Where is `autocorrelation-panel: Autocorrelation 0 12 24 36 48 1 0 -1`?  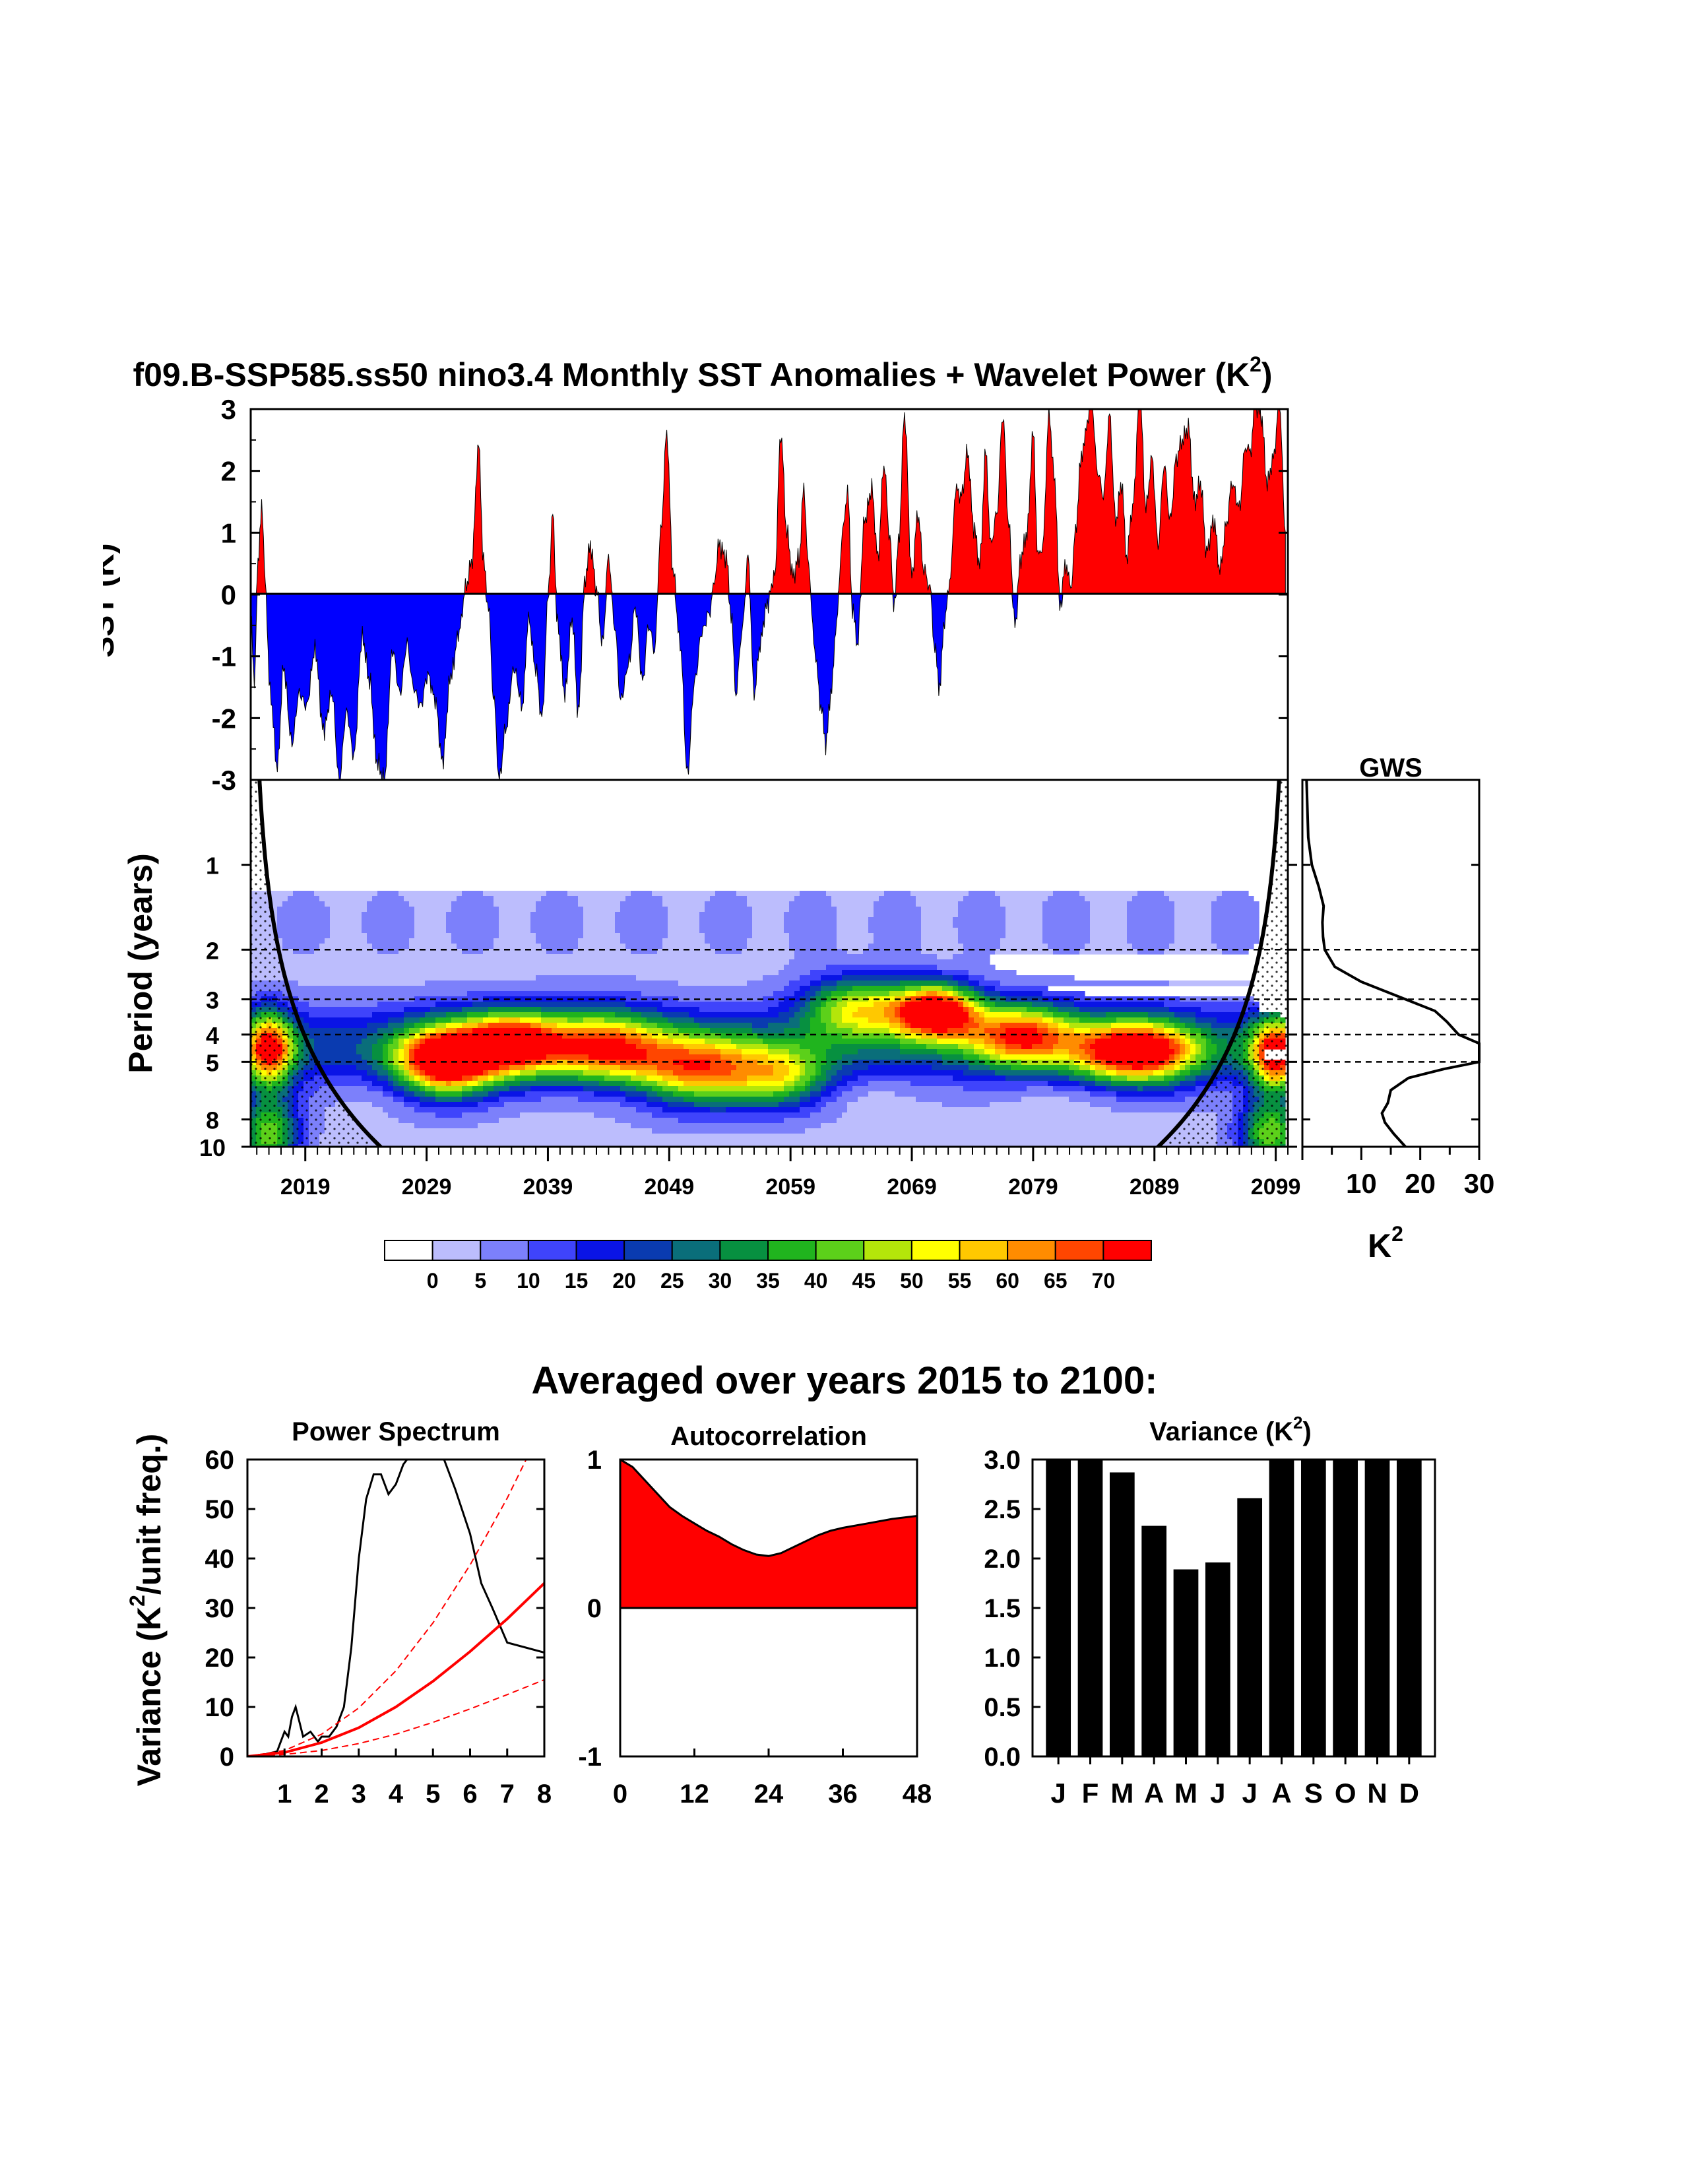
autocorrelation-panel: Autocorrelation 0 12 24 36 48 1 0 -1 is located at coordinates (755, 1615).